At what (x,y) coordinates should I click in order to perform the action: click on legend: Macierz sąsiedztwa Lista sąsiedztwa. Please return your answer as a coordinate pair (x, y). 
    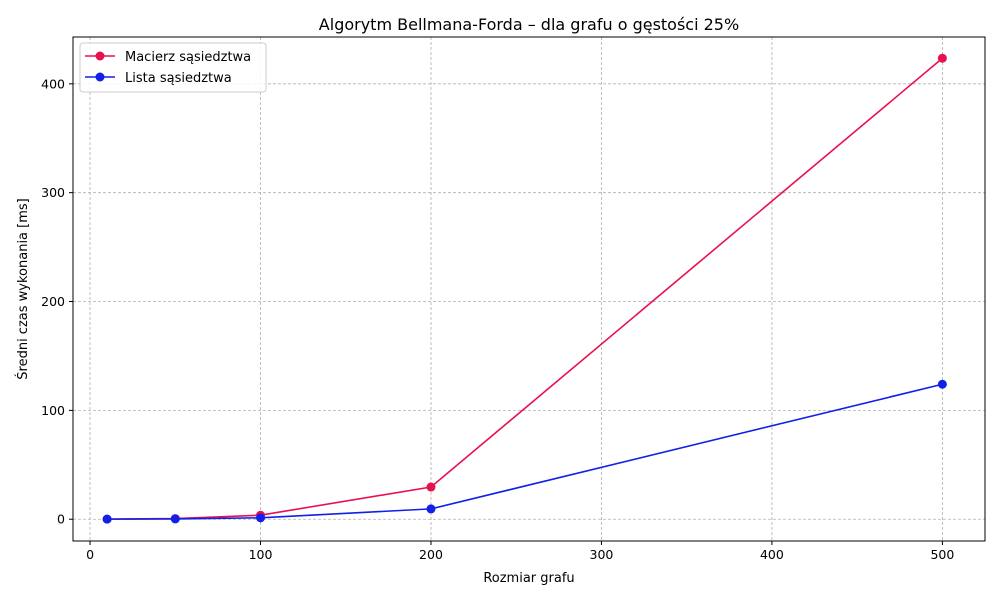
    Looking at the image, I should click on (173, 67).